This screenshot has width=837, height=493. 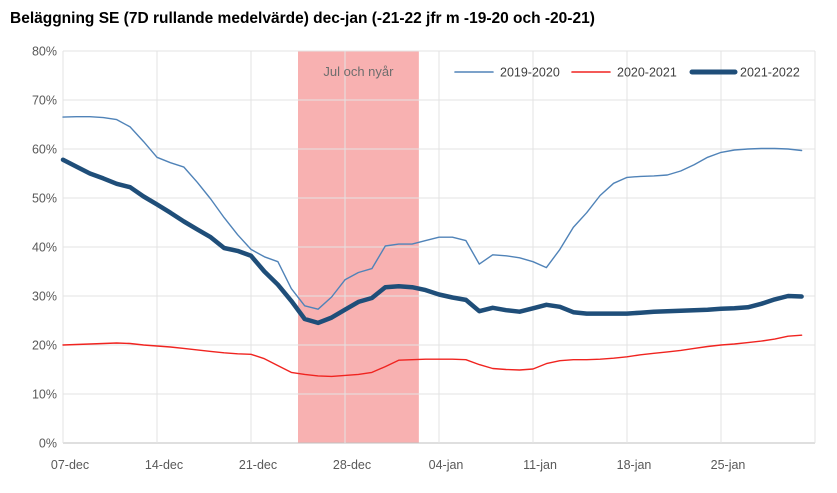 I want to click on holiday-band-label: Jul och nyår, so click(x=358, y=71).